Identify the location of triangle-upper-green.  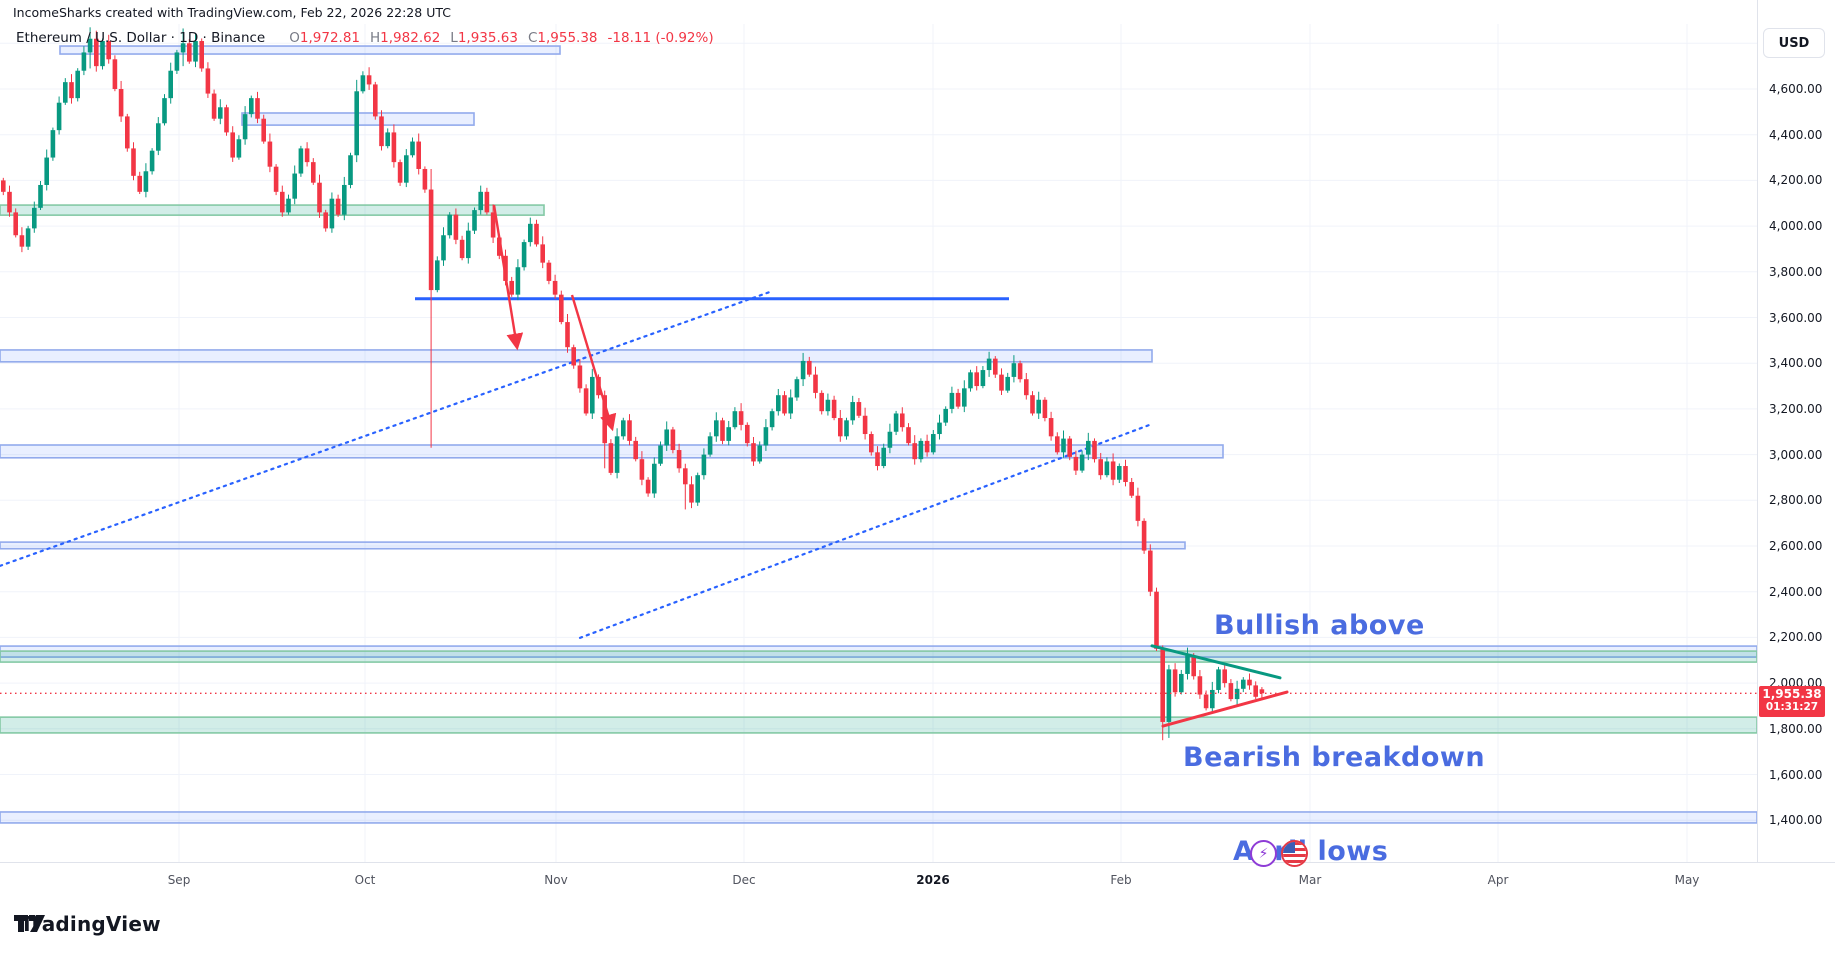
(1216, 662).